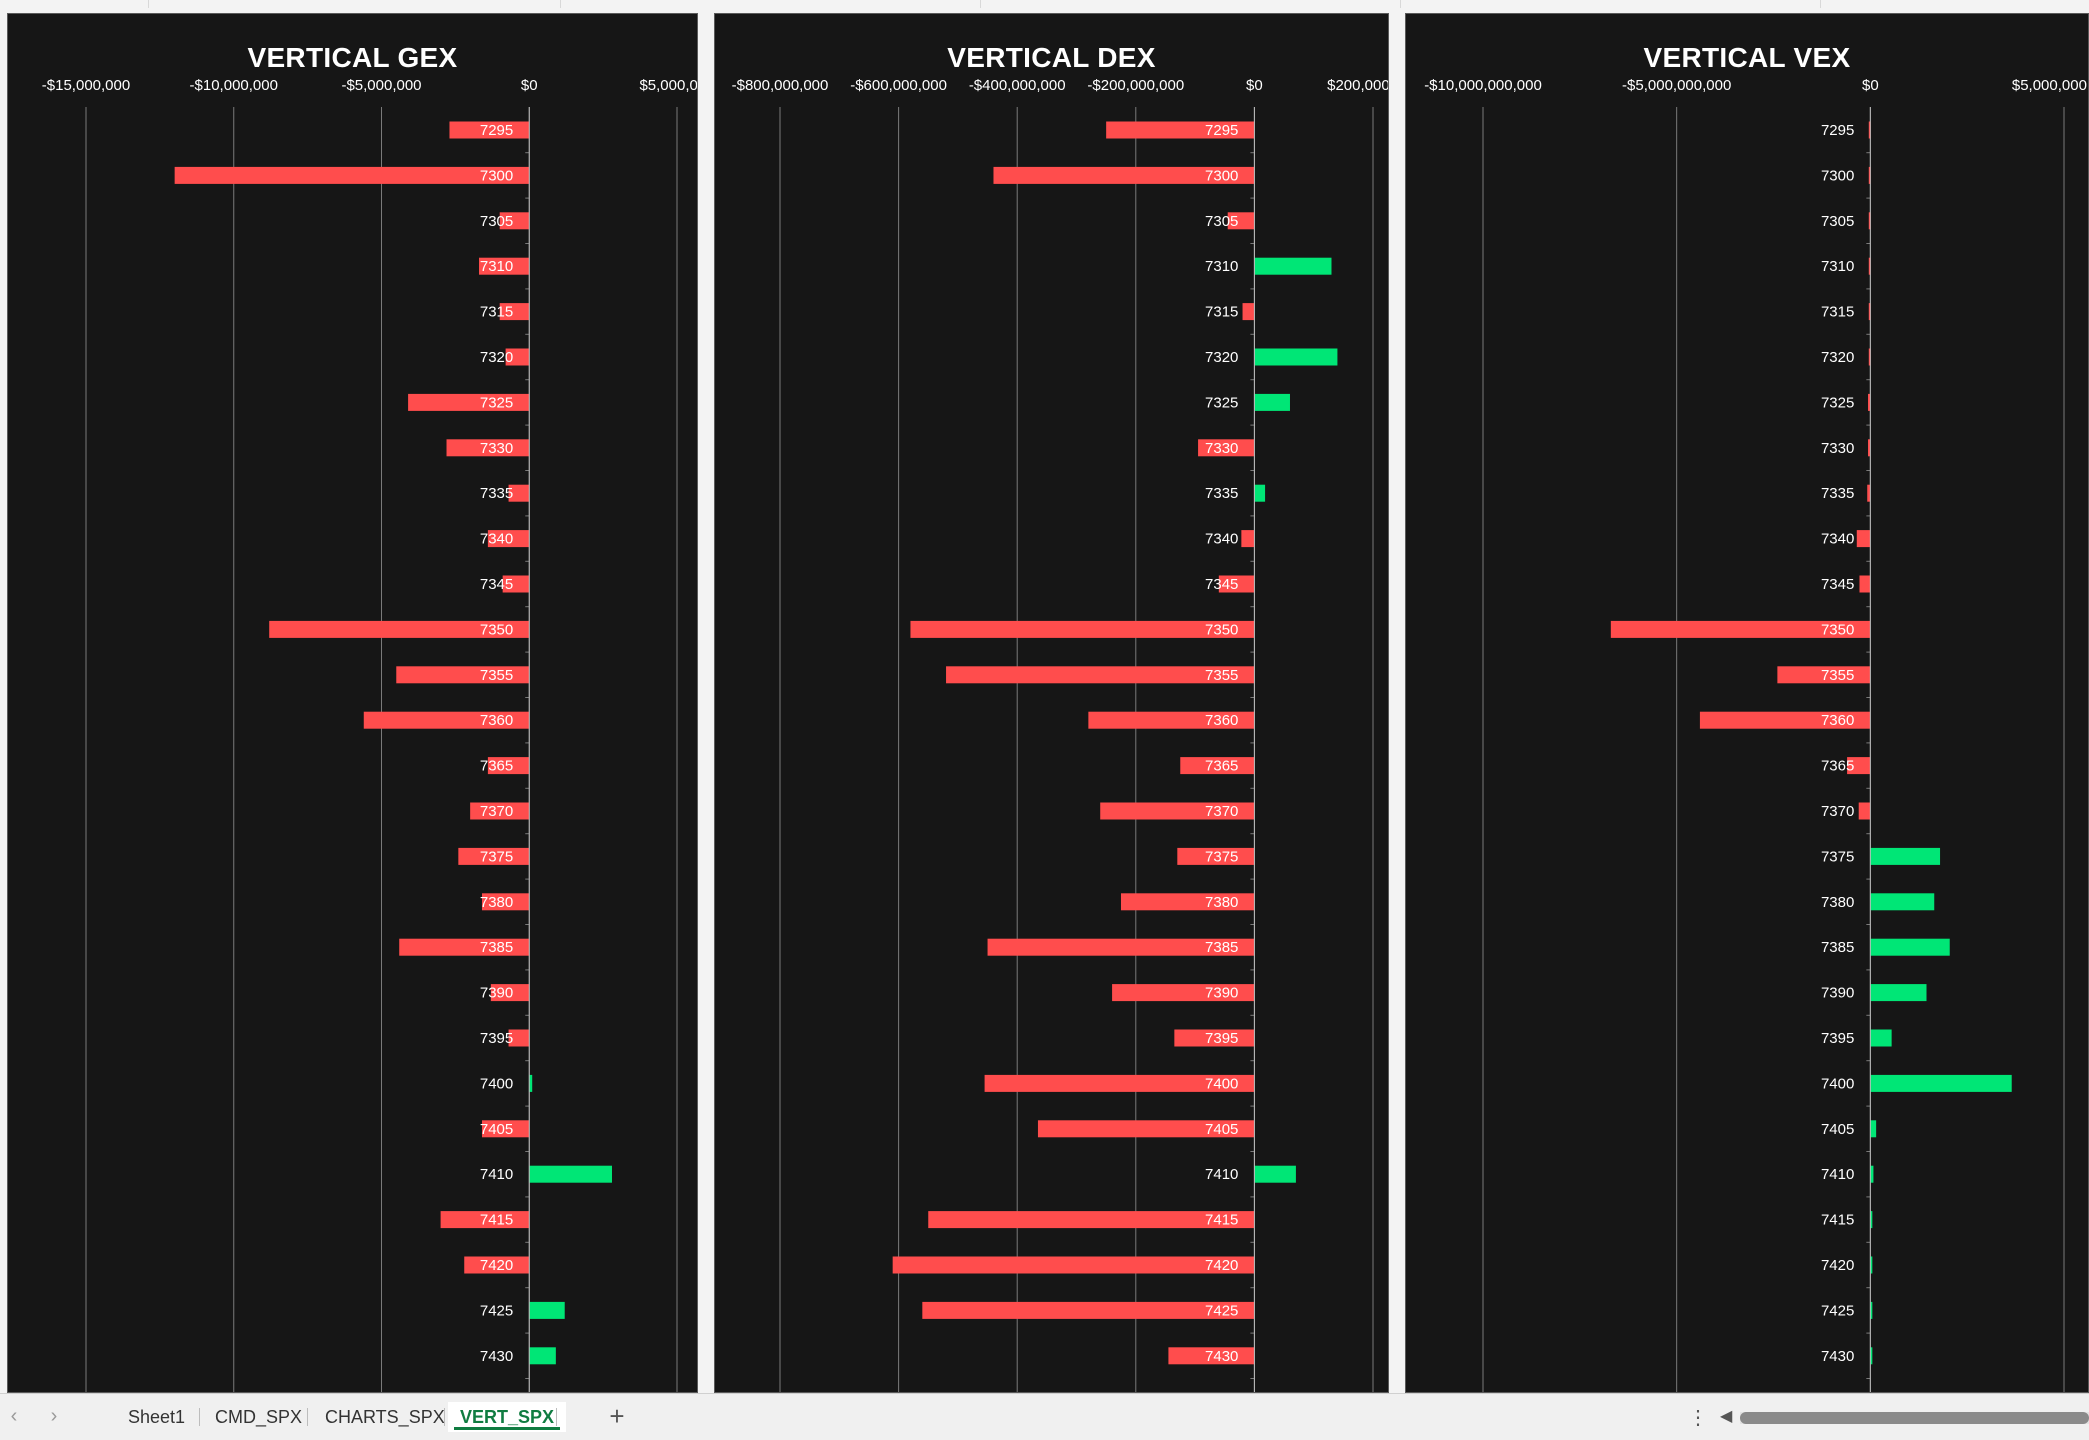 This screenshot has width=2089, height=1440. I want to click on scrollbar-thumb, so click(1914, 1418).